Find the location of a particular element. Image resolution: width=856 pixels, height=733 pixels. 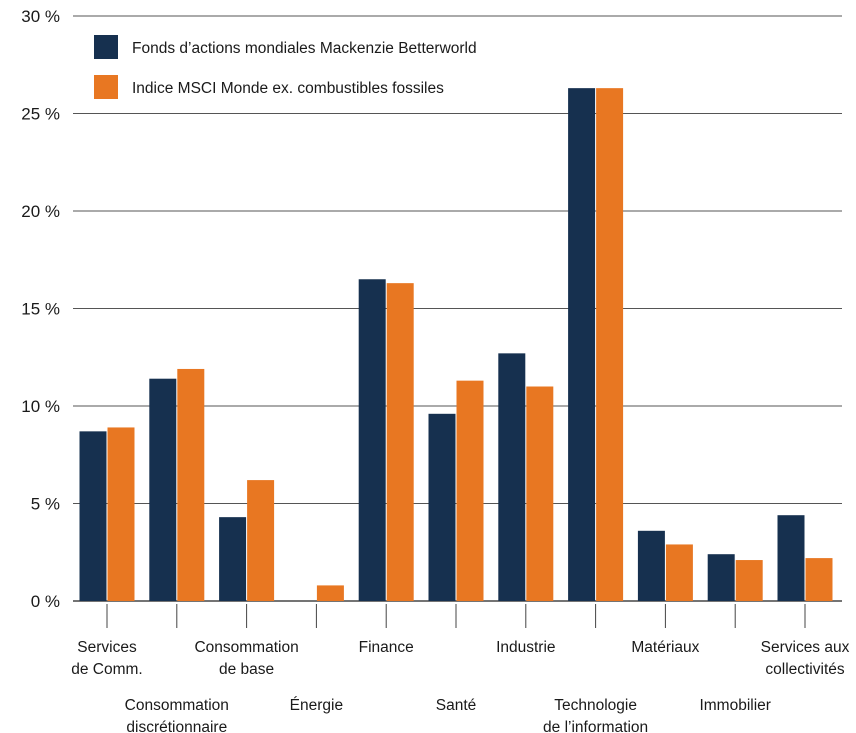

x-category-label: Finance is located at coordinates (386, 647).